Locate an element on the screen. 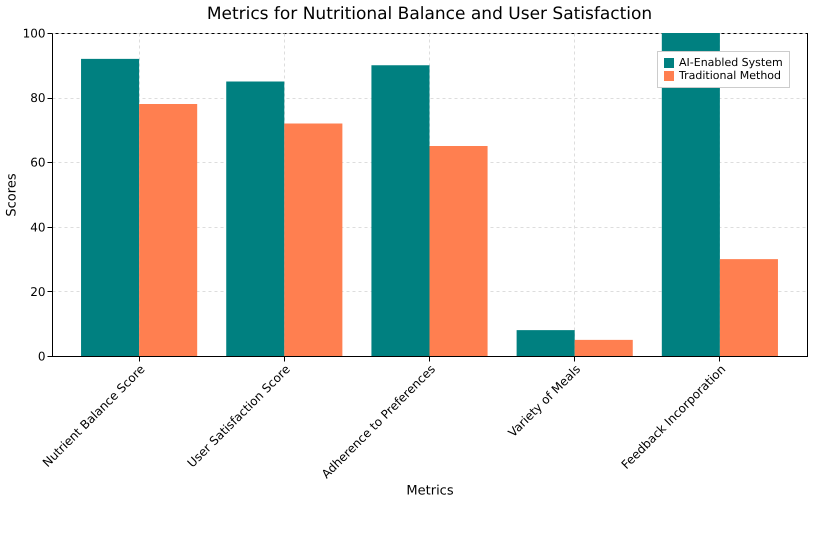  y-tick-label: 60 is located at coordinates (38, 163).